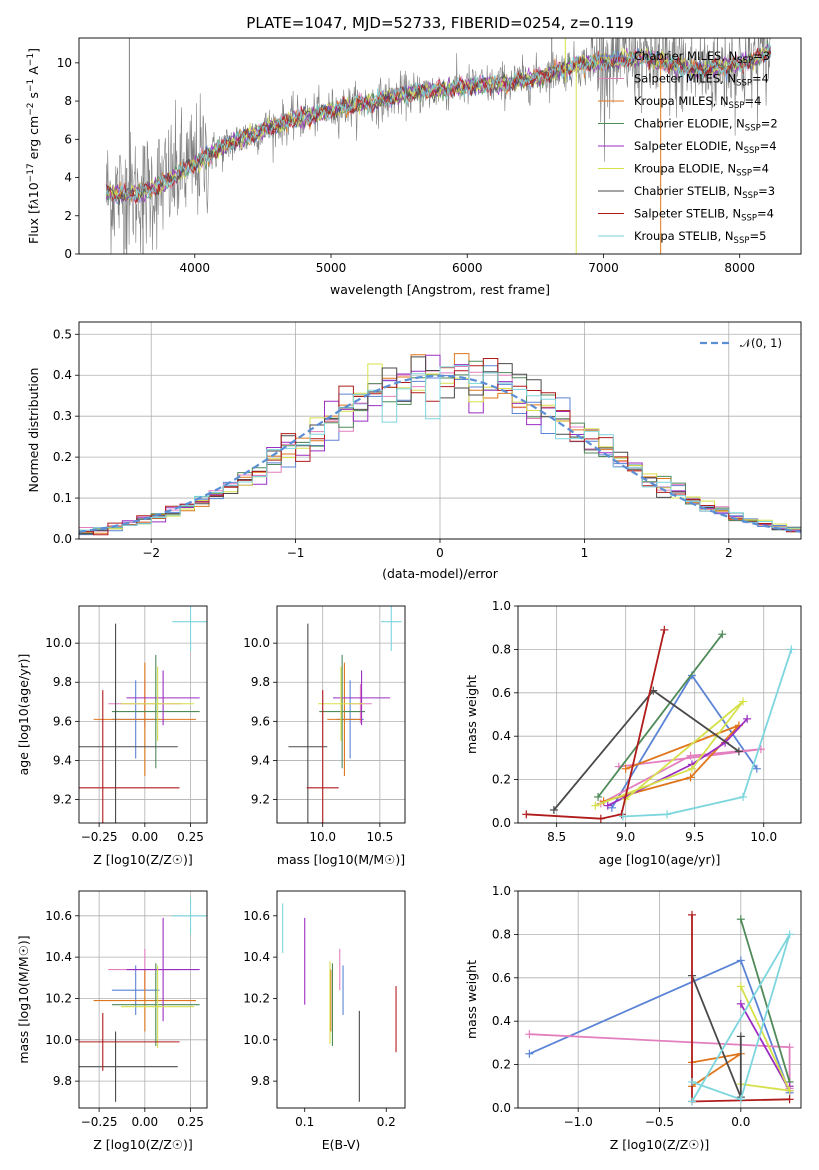 The image size is (819, 1170). I want to click on y-tick-label: 0.1, so click(62, 498).